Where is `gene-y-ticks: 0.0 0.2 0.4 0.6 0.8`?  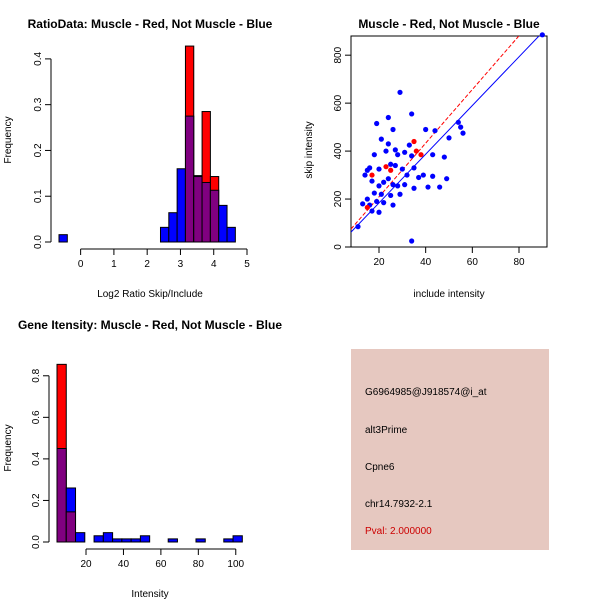 gene-y-ticks: 0.0 0.2 0.4 0.6 0.8 is located at coordinates (40, 458).